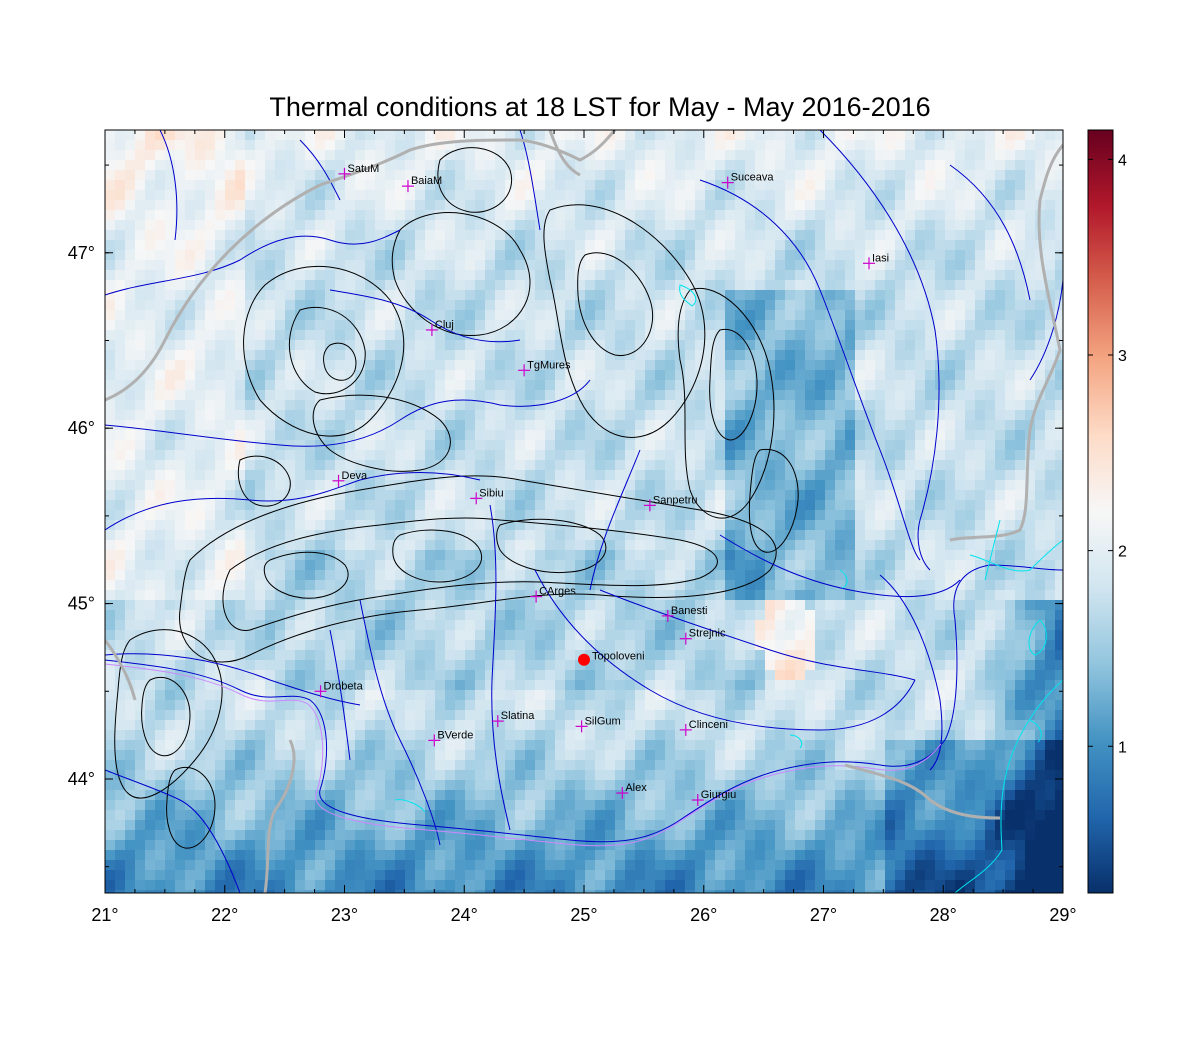  I want to click on city-label: Clinceni, so click(708, 725).